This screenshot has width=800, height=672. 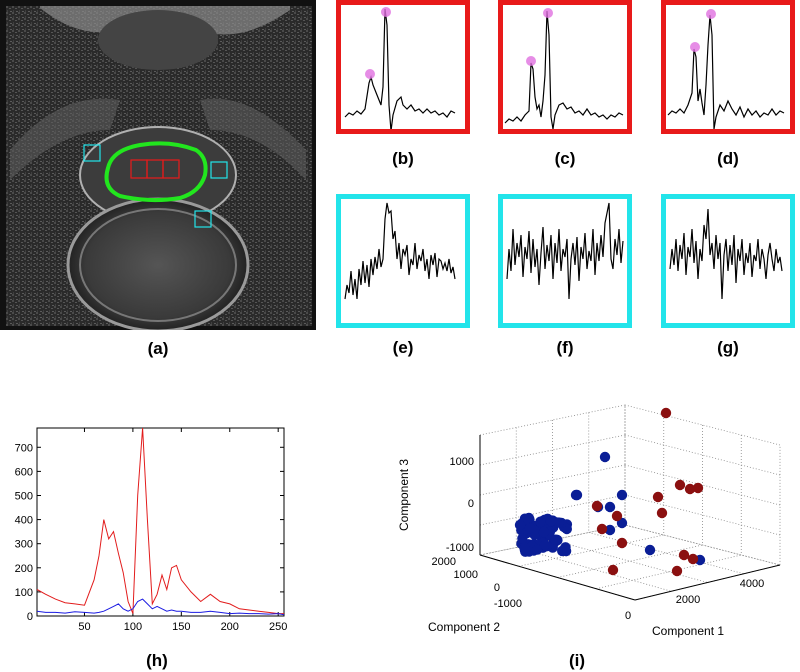 What do you see at coordinates (752, 584) in the screenshot?
I see `x-tick-label: 4000` at bounding box center [752, 584].